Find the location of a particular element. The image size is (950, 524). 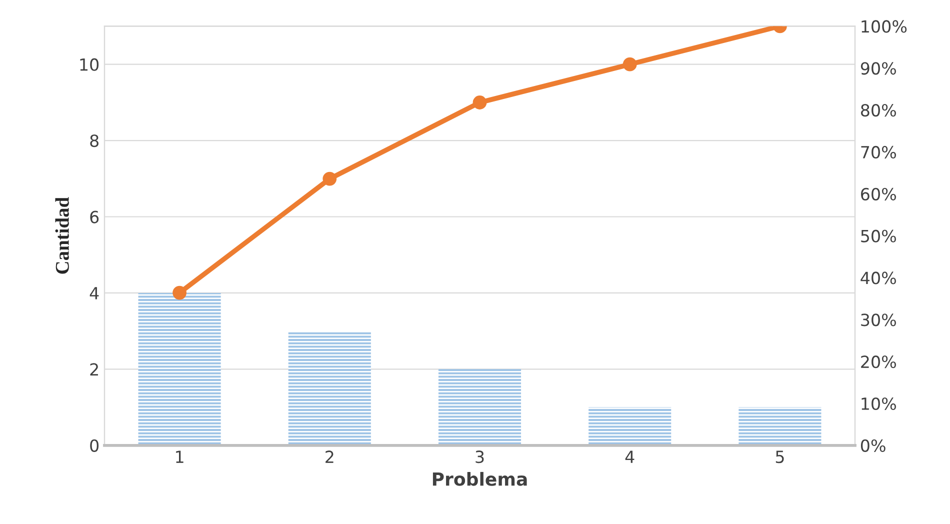

x-tick-label: 1 is located at coordinates (180, 456).